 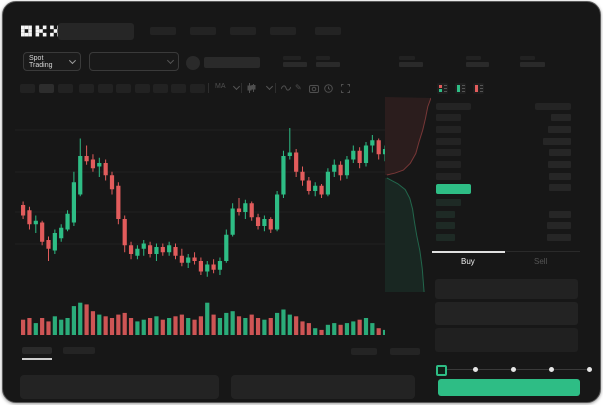 I want to click on chart-type-dropdown-icon, so click(x=251, y=88).